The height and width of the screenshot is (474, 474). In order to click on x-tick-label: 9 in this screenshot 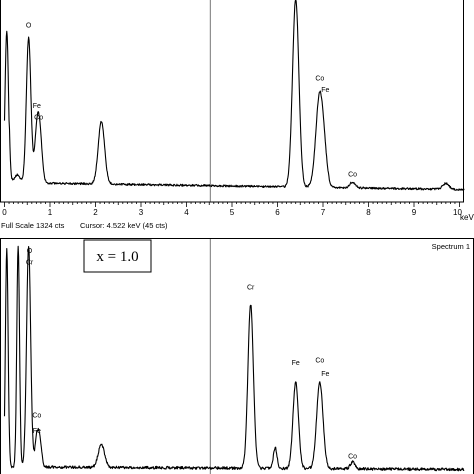, I will do `click(414, 212)`.